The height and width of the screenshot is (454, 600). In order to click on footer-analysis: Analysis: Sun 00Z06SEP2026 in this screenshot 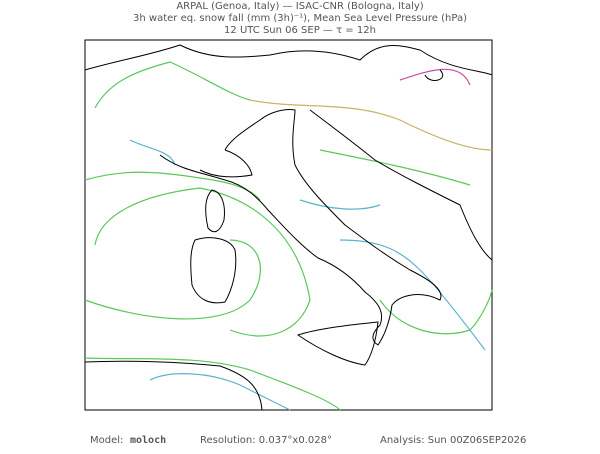, I will do `click(453, 440)`.